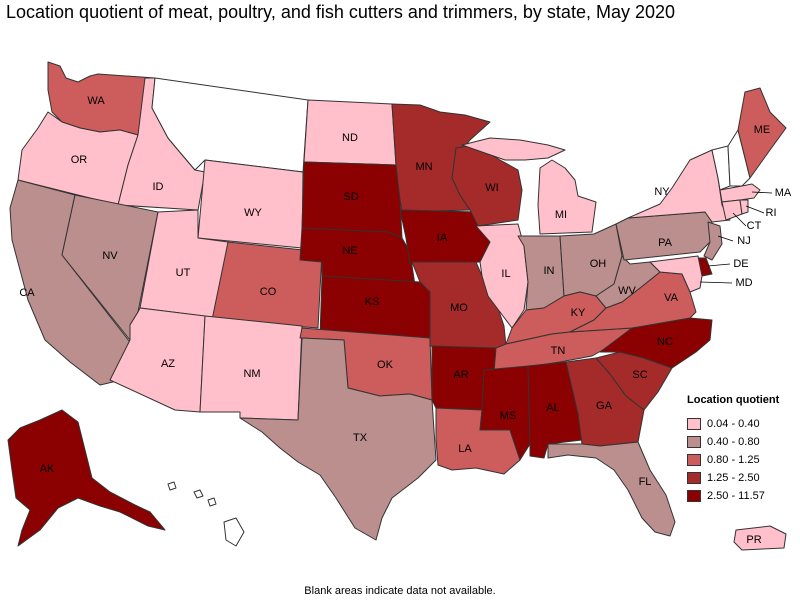 This screenshot has height=600, width=800. I want to click on legend-item: 0.40 - 0.80, so click(733, 442).